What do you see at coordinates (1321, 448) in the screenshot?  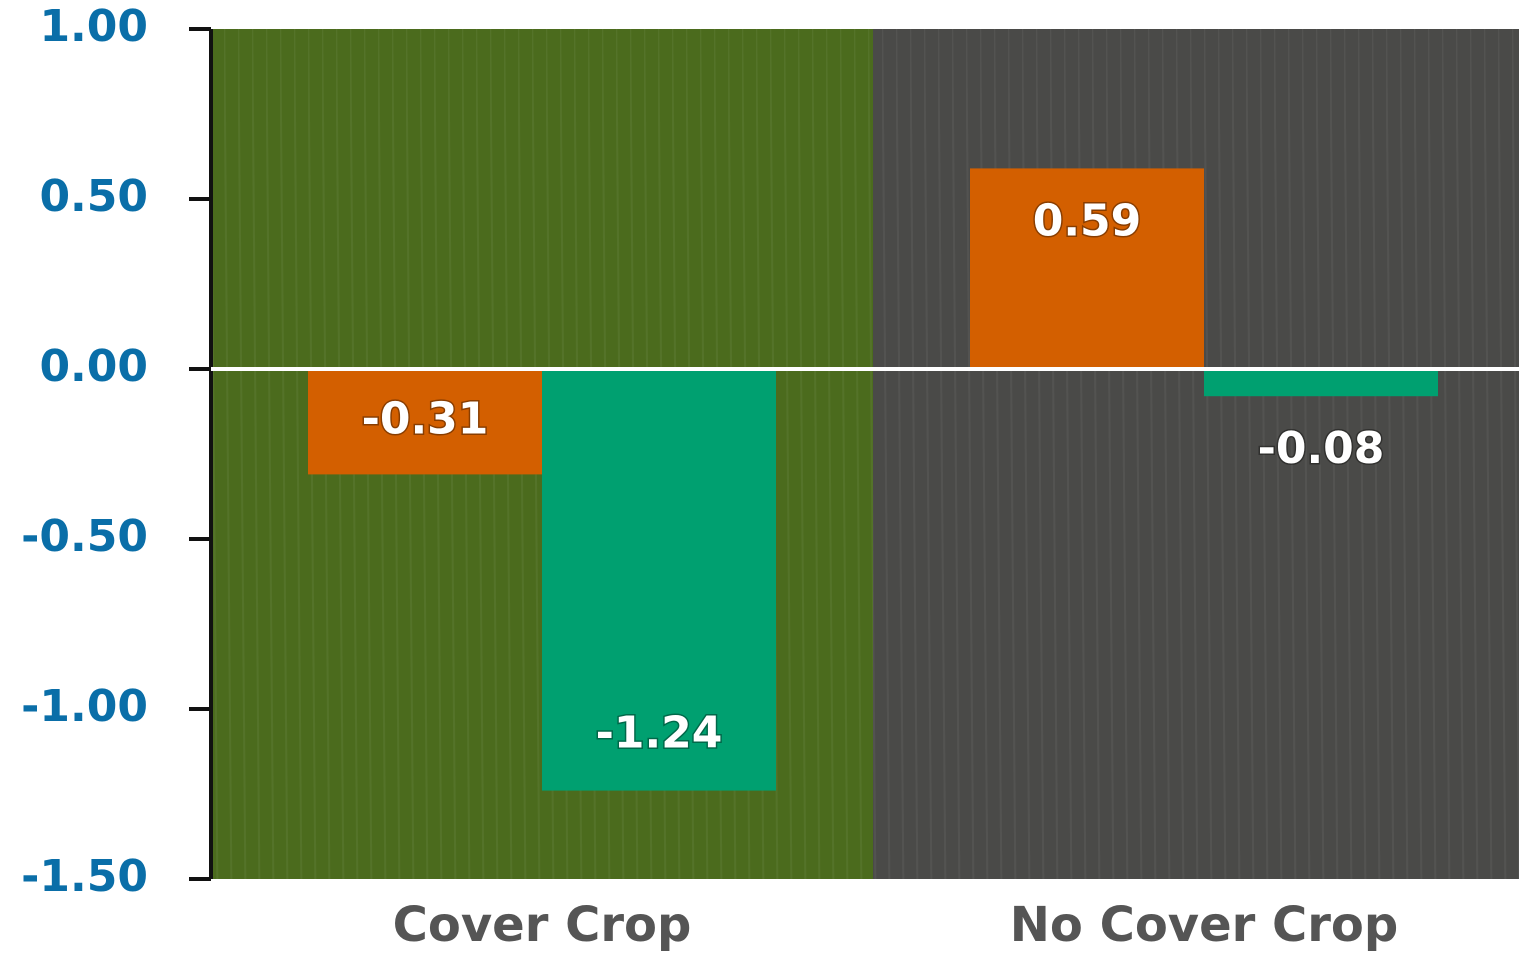 I see `value-label: -0.08` at bounding box center [1321, 448].